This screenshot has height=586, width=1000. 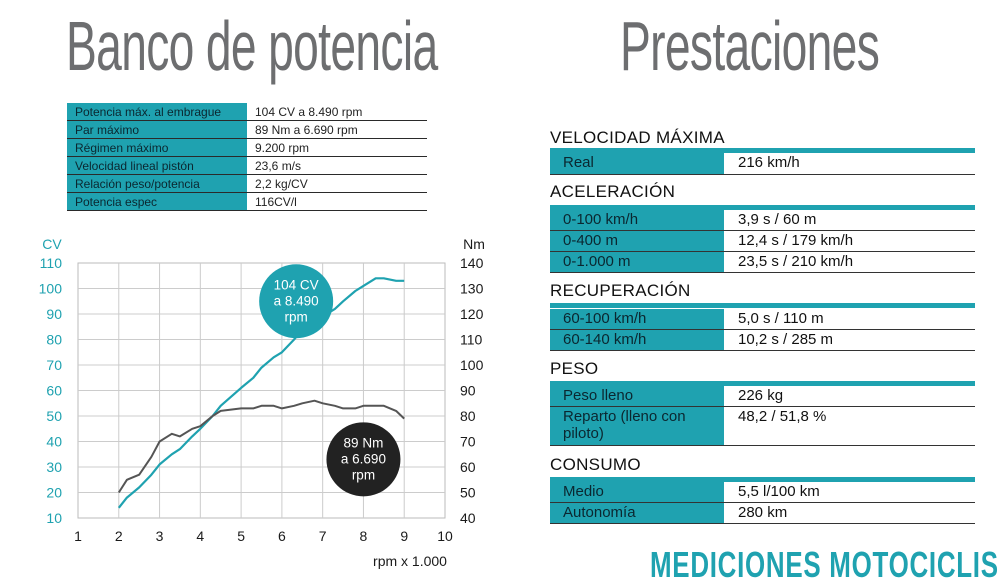 I want to click on row-value: 12,4 s / 179 km/h, so click(x=796, y=240).